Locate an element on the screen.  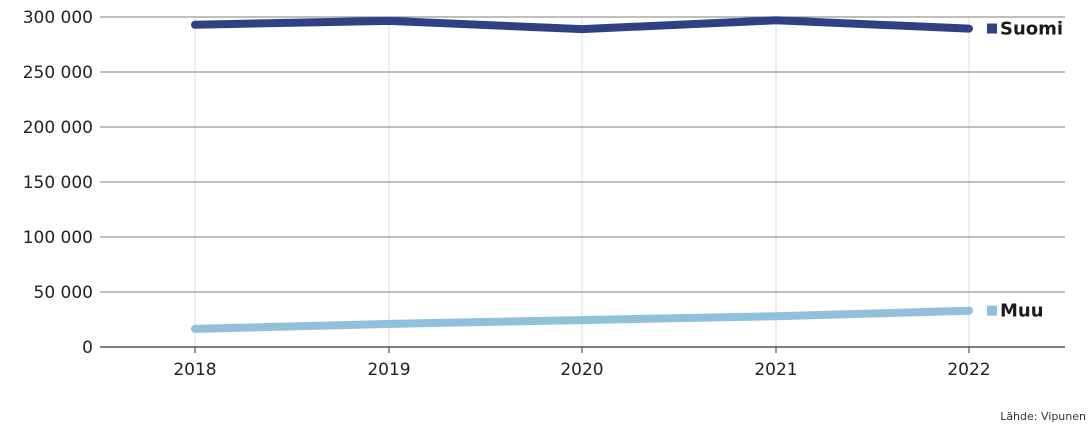
x-tick-label: 2020 is located at coordinates (581, 370).